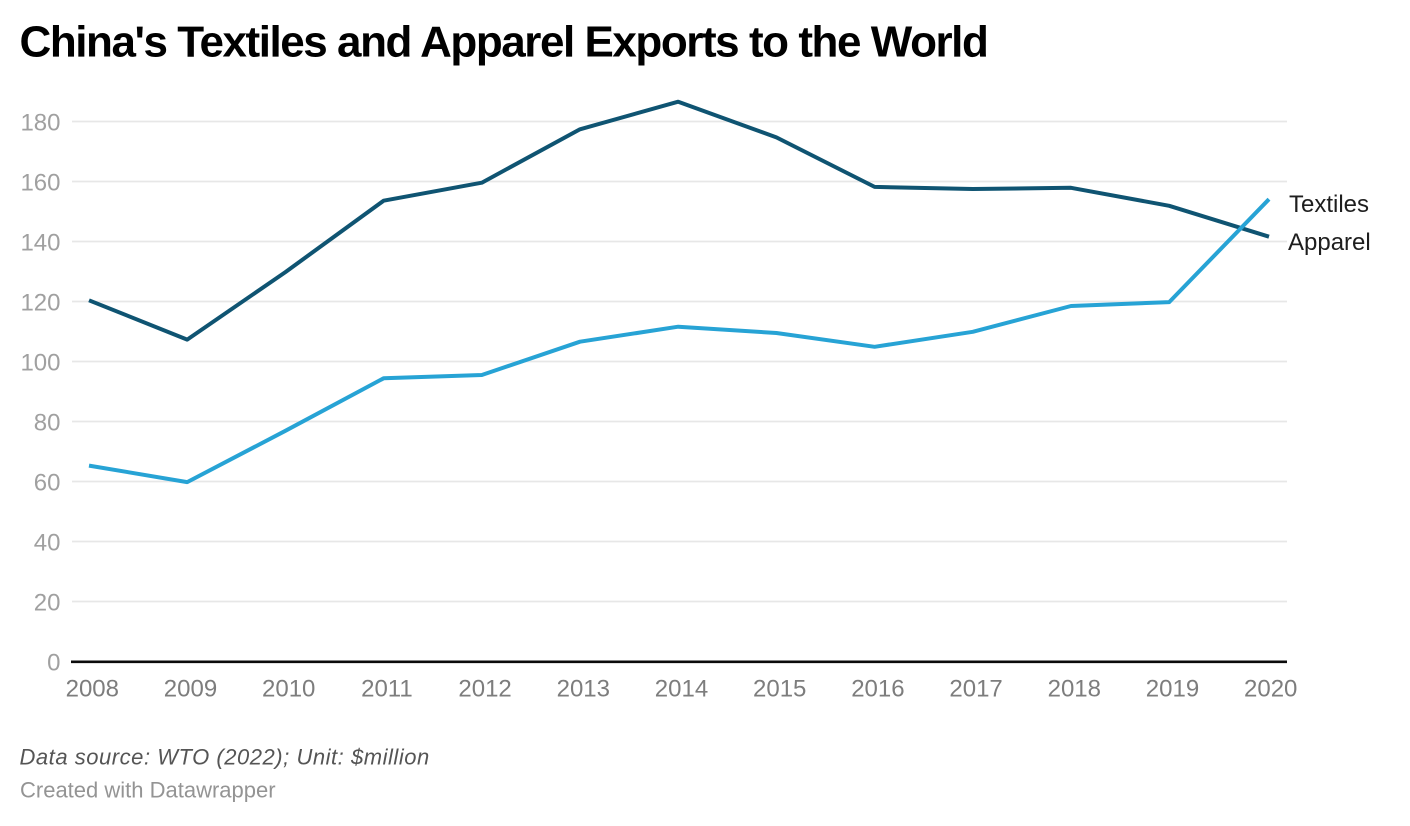 The width and height of the screenshot is (1410, 826). Describe the element at coordinates (40, 363) in the screenshot. I see `svg-text: 100` at that location.